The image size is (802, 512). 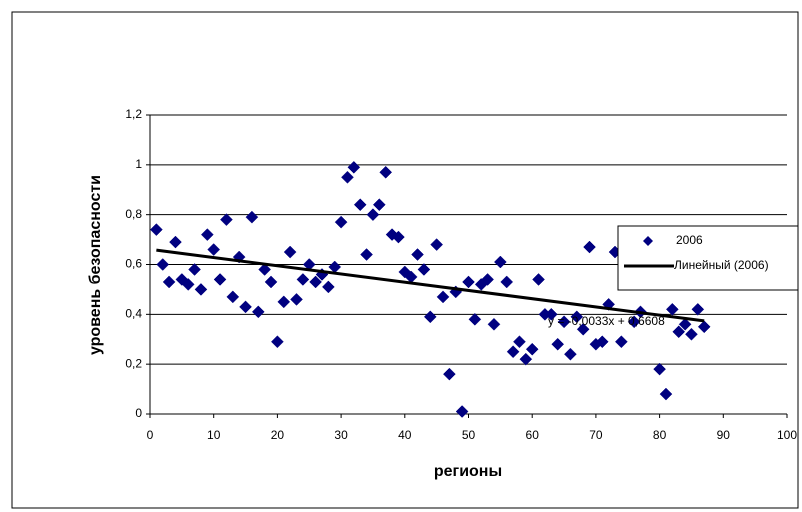 I want to click on x-tick-label: 30, so click(x=341, y=435).